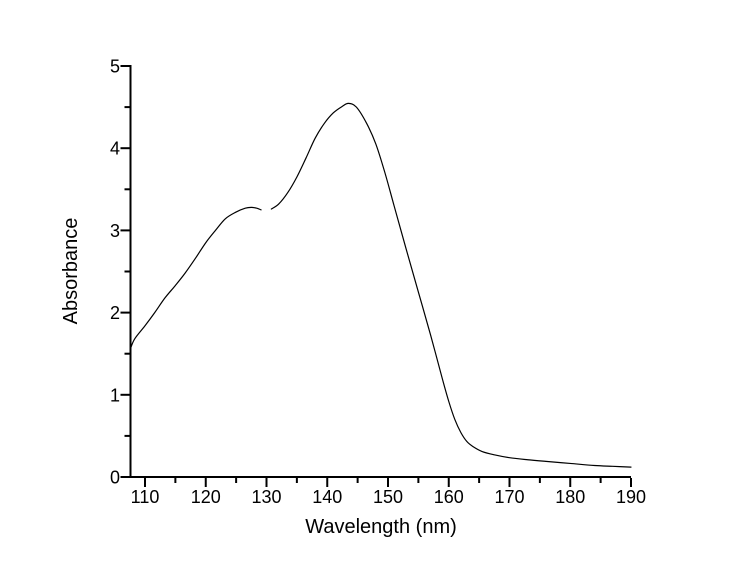 The width and height of the screenshot is (732, 570). Describe the element at coordinates (115, 67) in the screenshot. I see `y-tick-label: 5` at that location.